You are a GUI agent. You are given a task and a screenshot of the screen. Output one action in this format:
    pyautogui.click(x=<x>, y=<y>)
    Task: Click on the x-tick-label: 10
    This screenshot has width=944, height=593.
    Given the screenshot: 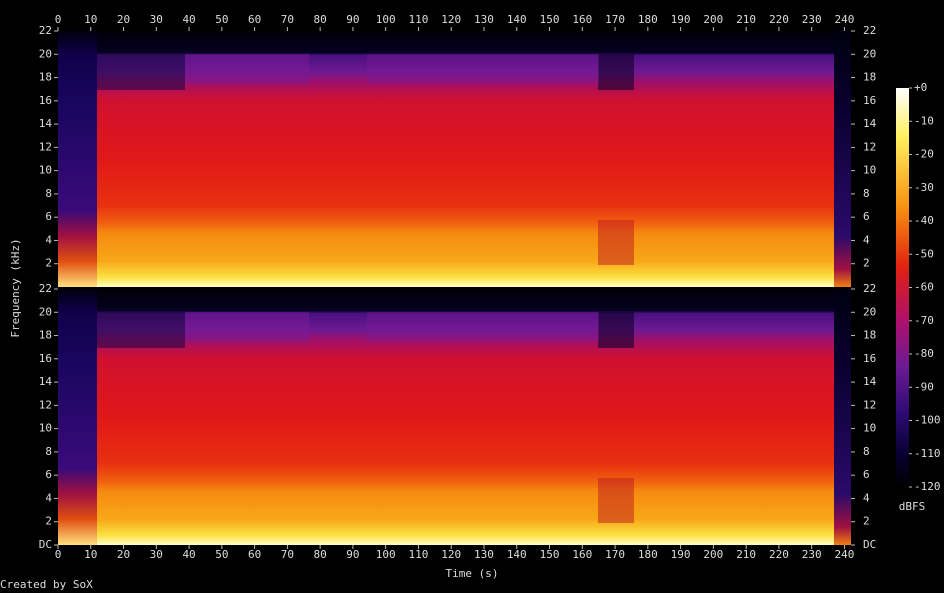 What is the action you would take?
    pyautogui.click(x=90, y=19)
    